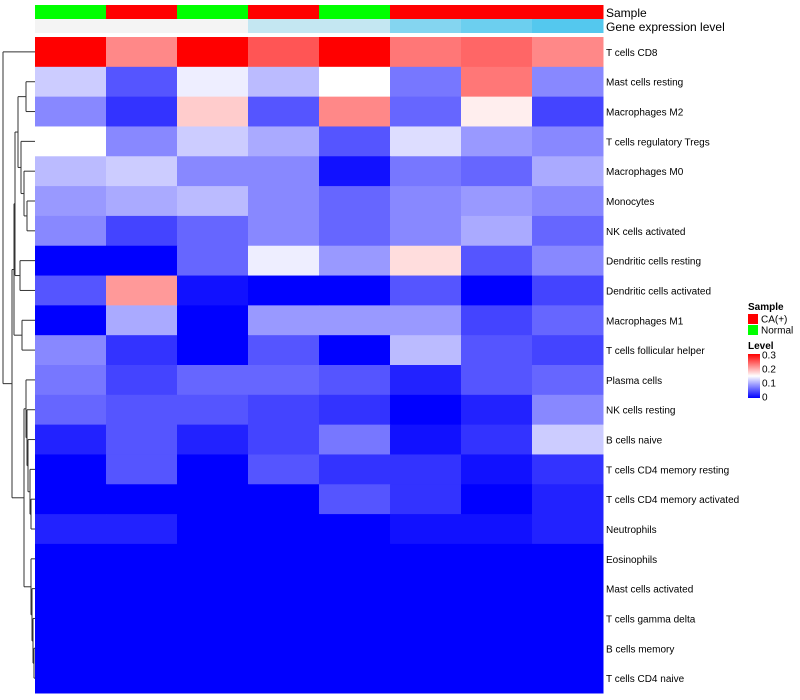 The image size is (800, 700). Describe the element at coordinates (769, 384) in the screenshot. I see `legend-tick-label: 0.1` at that location.